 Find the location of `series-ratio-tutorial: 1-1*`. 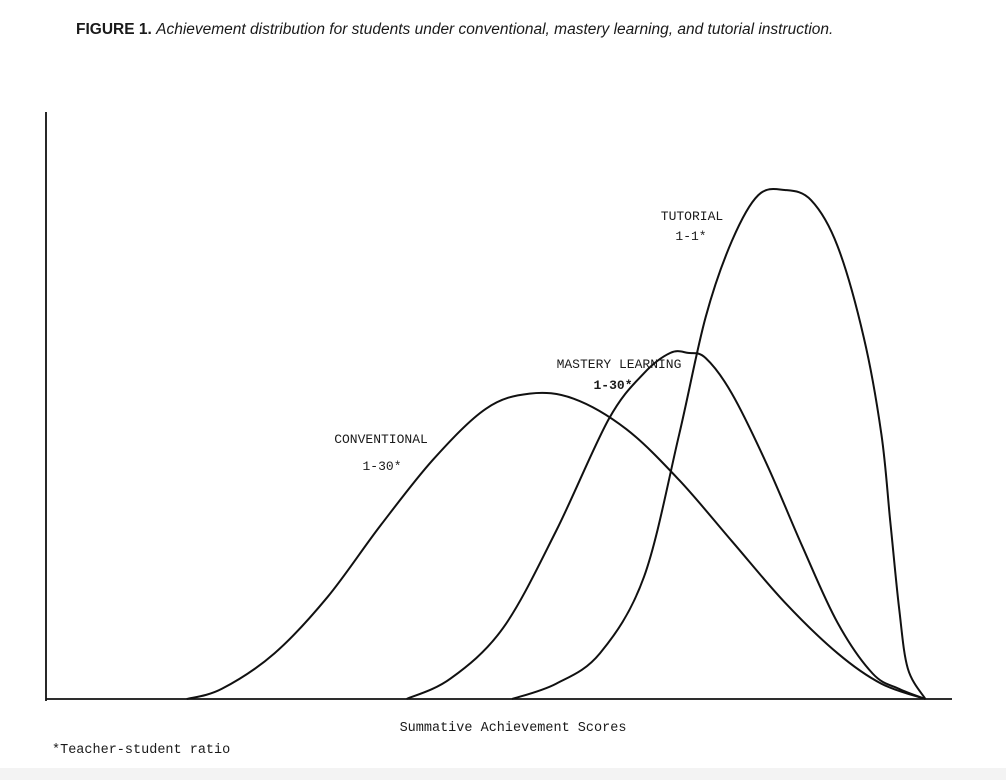

series-ratio-tutorial: 1-1* is located at coordinates (690, 236).